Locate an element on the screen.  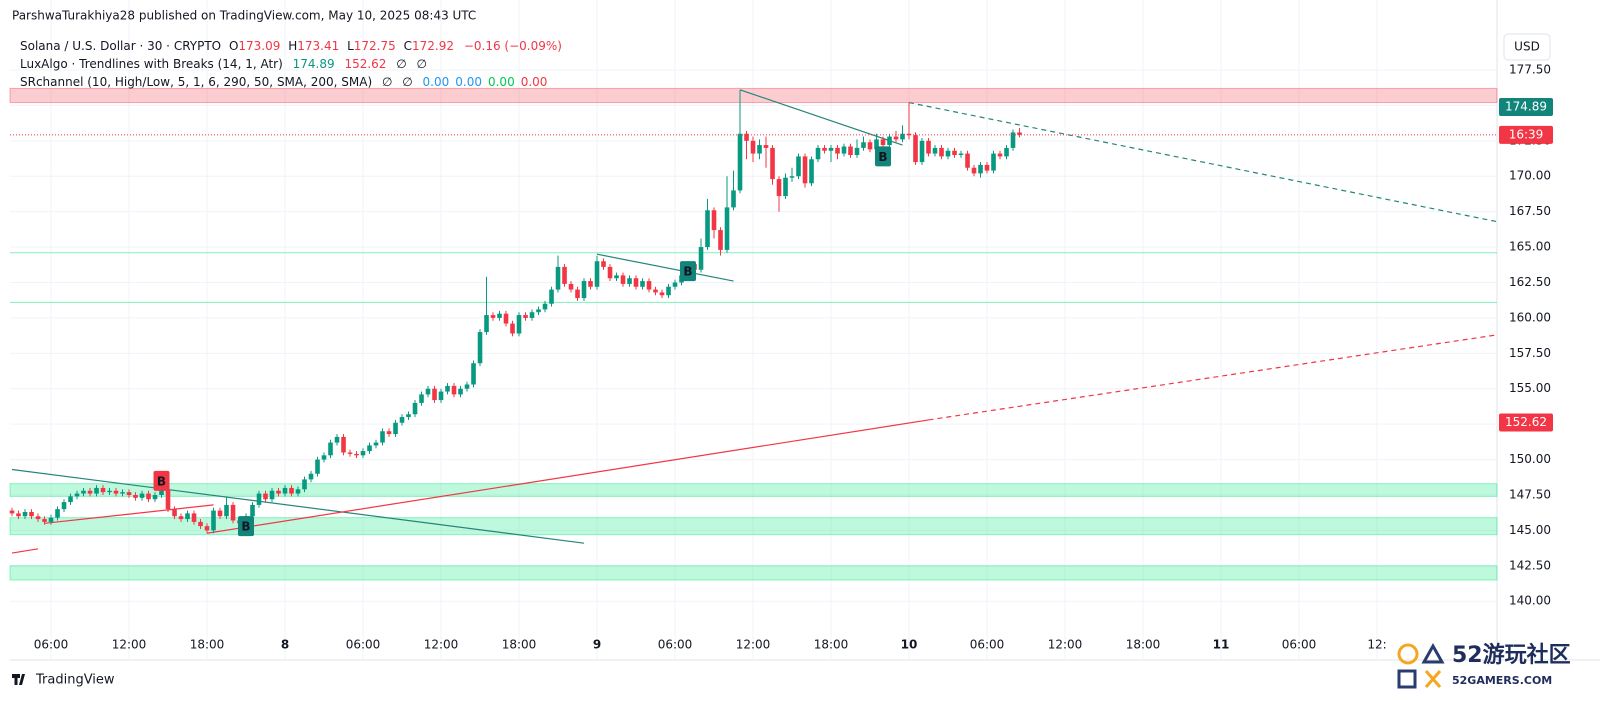
x-tick-label: 9 is located at coordinates (597, 645).